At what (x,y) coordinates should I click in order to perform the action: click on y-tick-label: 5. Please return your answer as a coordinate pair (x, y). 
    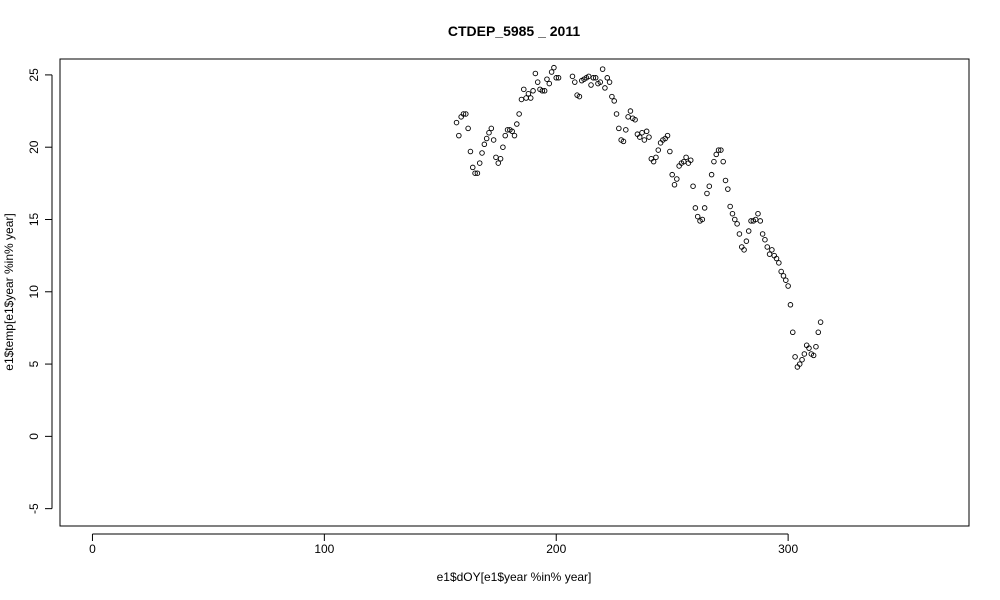
    Looking at the image, I should click on (34, 363).